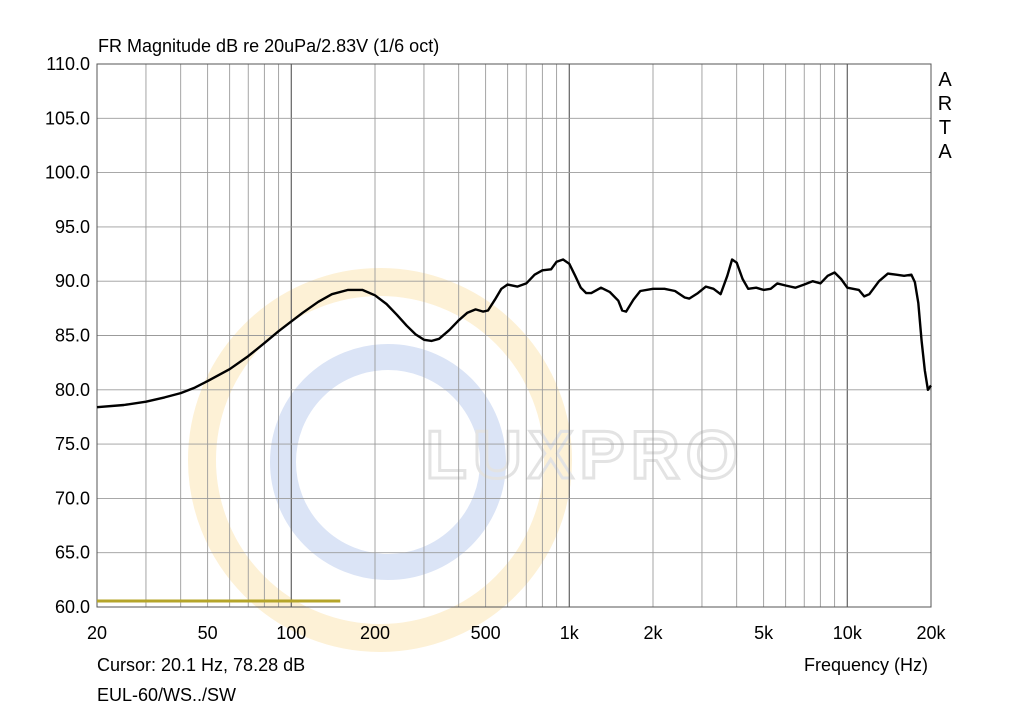 The image size is (1024, 715). What do you see at coordinates (72, 498) in the screenshot?
I see `y-tick-label: 70.0` at bounding box center [72, 498].